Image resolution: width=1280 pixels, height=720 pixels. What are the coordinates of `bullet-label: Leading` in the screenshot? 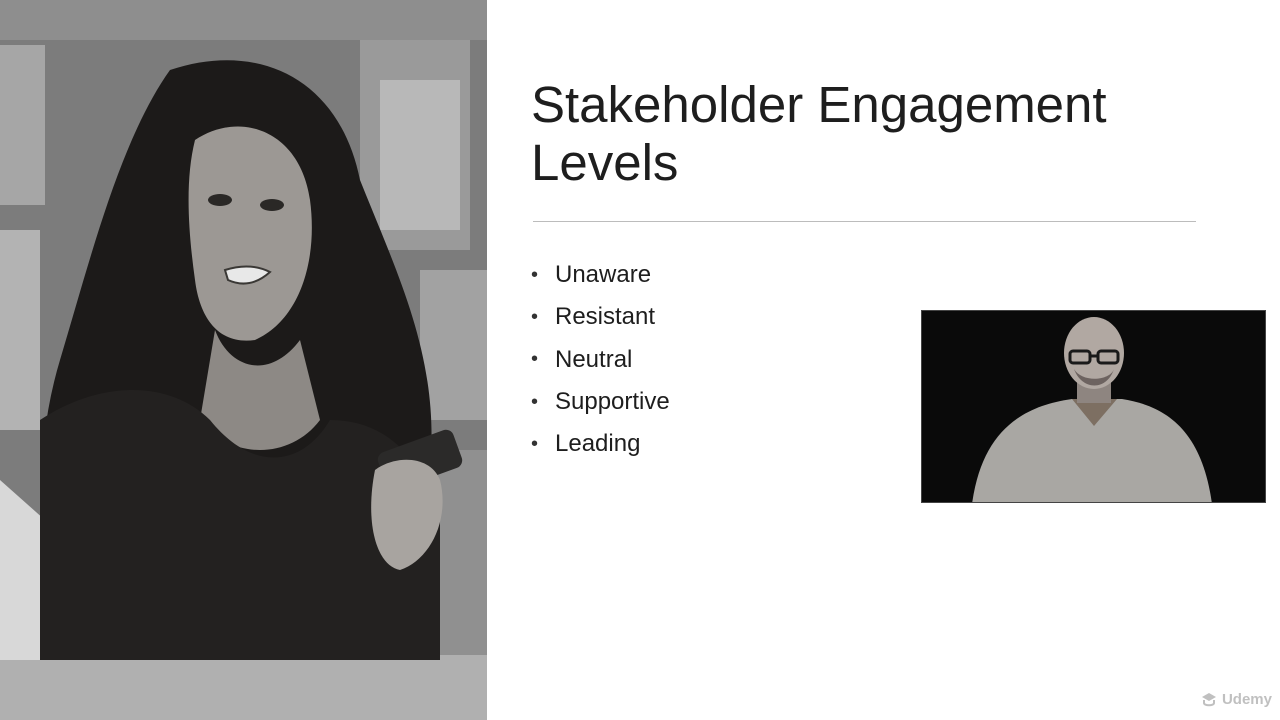 It's located at (598, 444).